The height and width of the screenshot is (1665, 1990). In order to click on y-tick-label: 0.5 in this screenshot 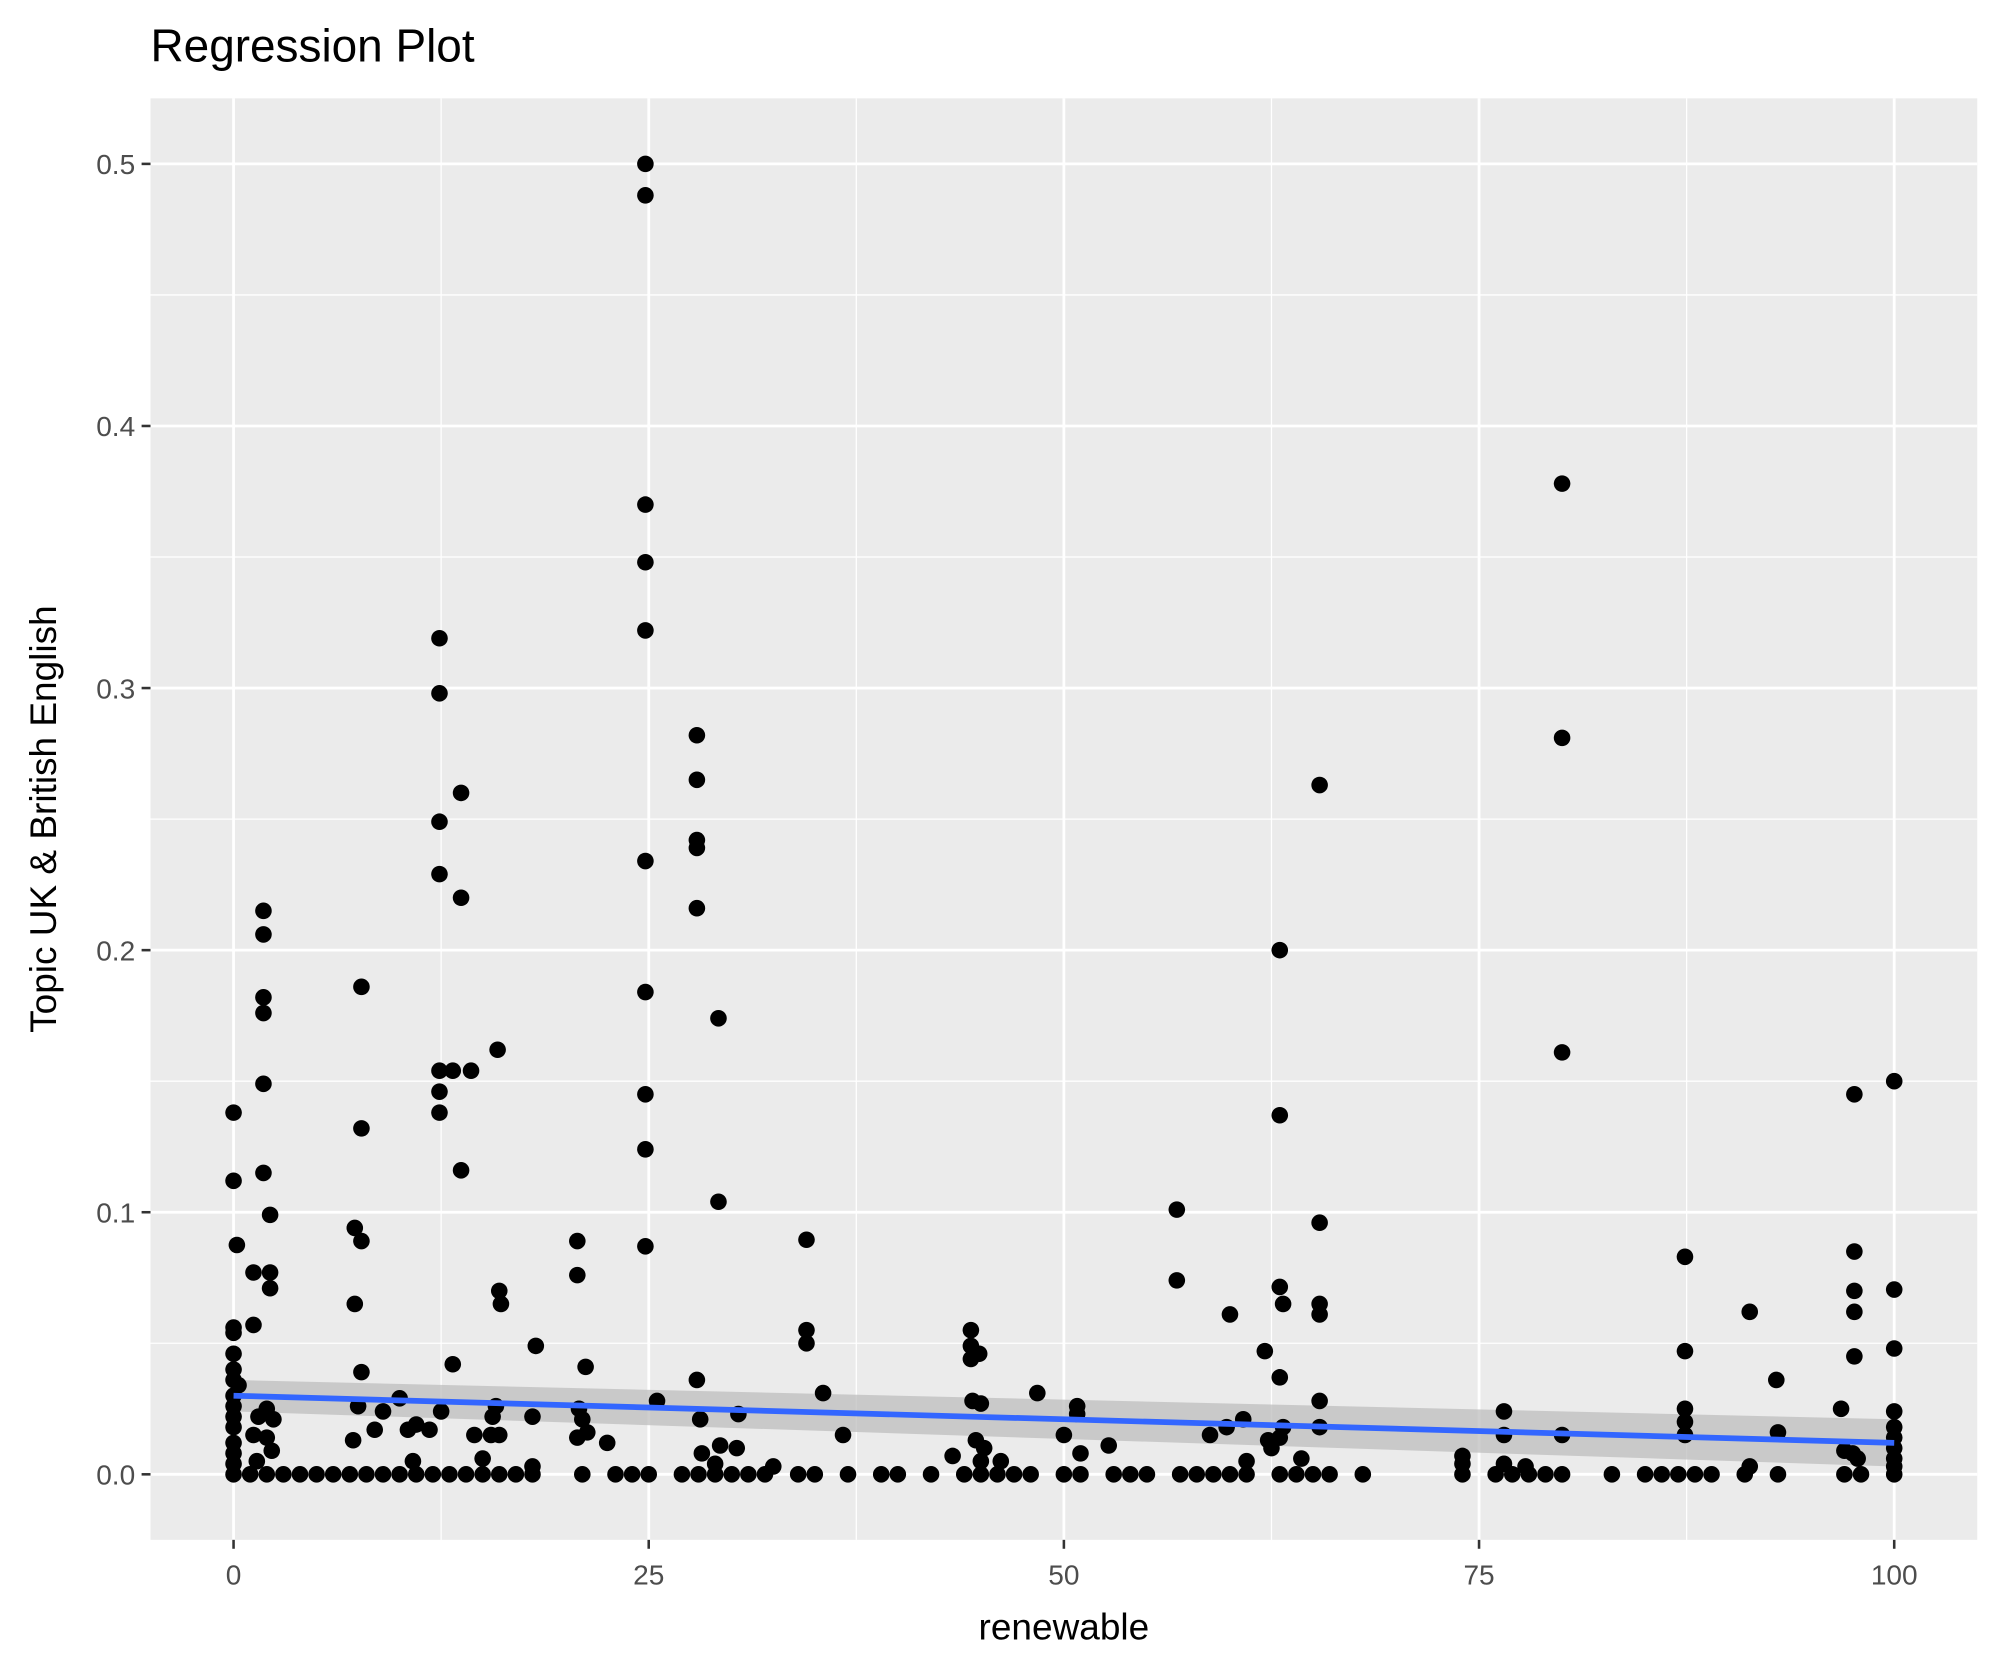, I will do `click(115, 164)`.